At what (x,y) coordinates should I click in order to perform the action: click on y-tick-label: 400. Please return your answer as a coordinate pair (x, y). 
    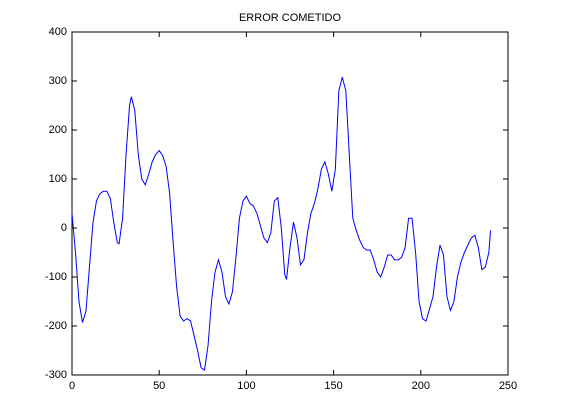
    Looking at the image, I should click on (58, 32).